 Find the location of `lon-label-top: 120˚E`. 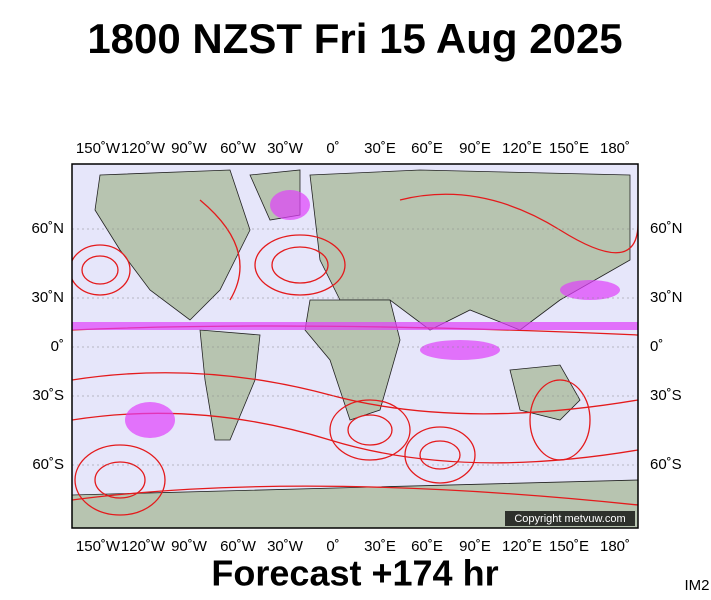

lon-label-top: 120˚E is located at coordinates (522, 148).